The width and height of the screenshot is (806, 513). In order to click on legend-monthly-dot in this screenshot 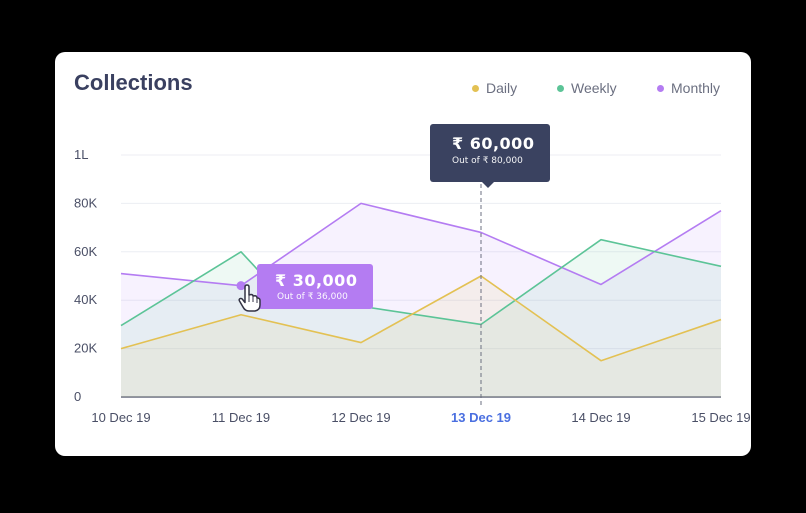, I will do `click(660, 88)`.